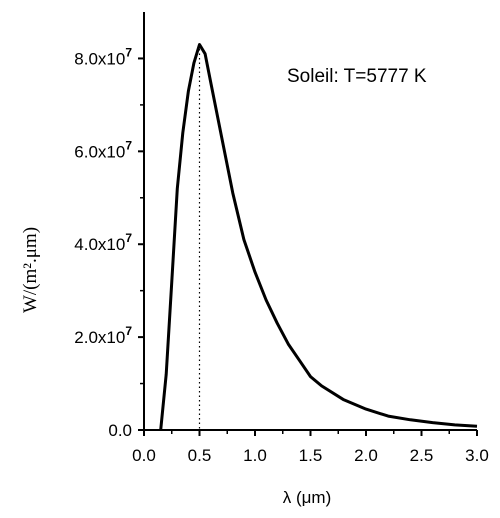 The image size is (500, 518). Describe the element at coordinates (255, 455) in the screenshot. I see `x-tick-label: 1.0` at that location.